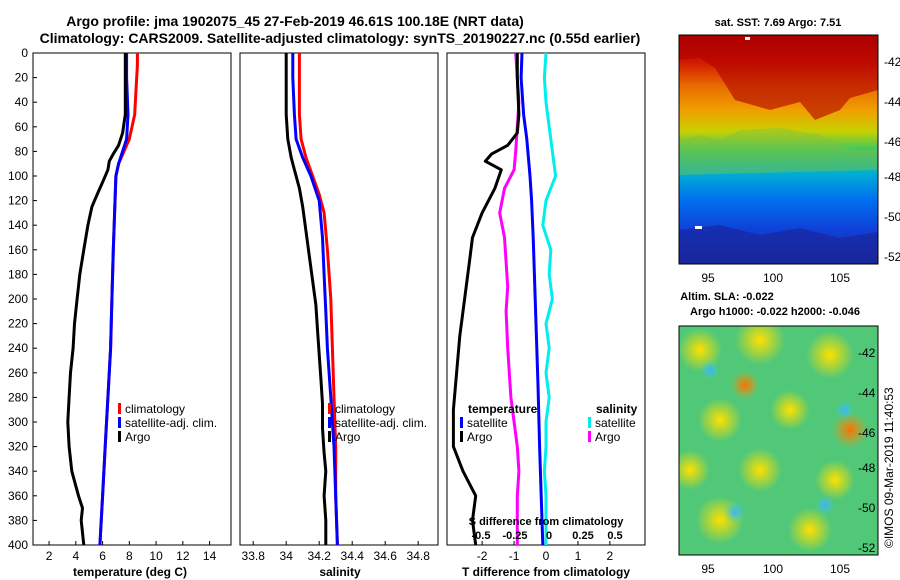 The width and height of the screenshot is (900, 580). I want to click on temperature-x-axis: 2 4 6 8 10 12 14, so click(131, 552).